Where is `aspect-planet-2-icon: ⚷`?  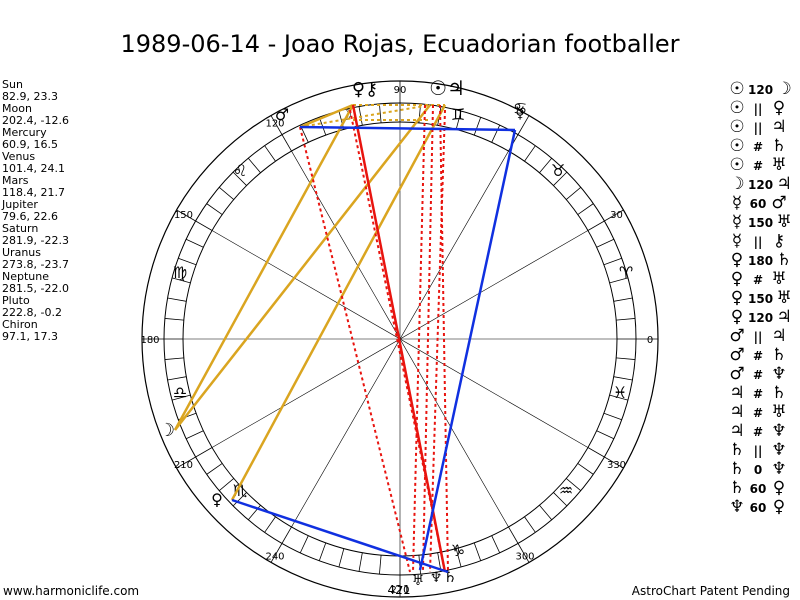 aspect-planet-2-icon: ⚷ is located at coordinates (779, 241).